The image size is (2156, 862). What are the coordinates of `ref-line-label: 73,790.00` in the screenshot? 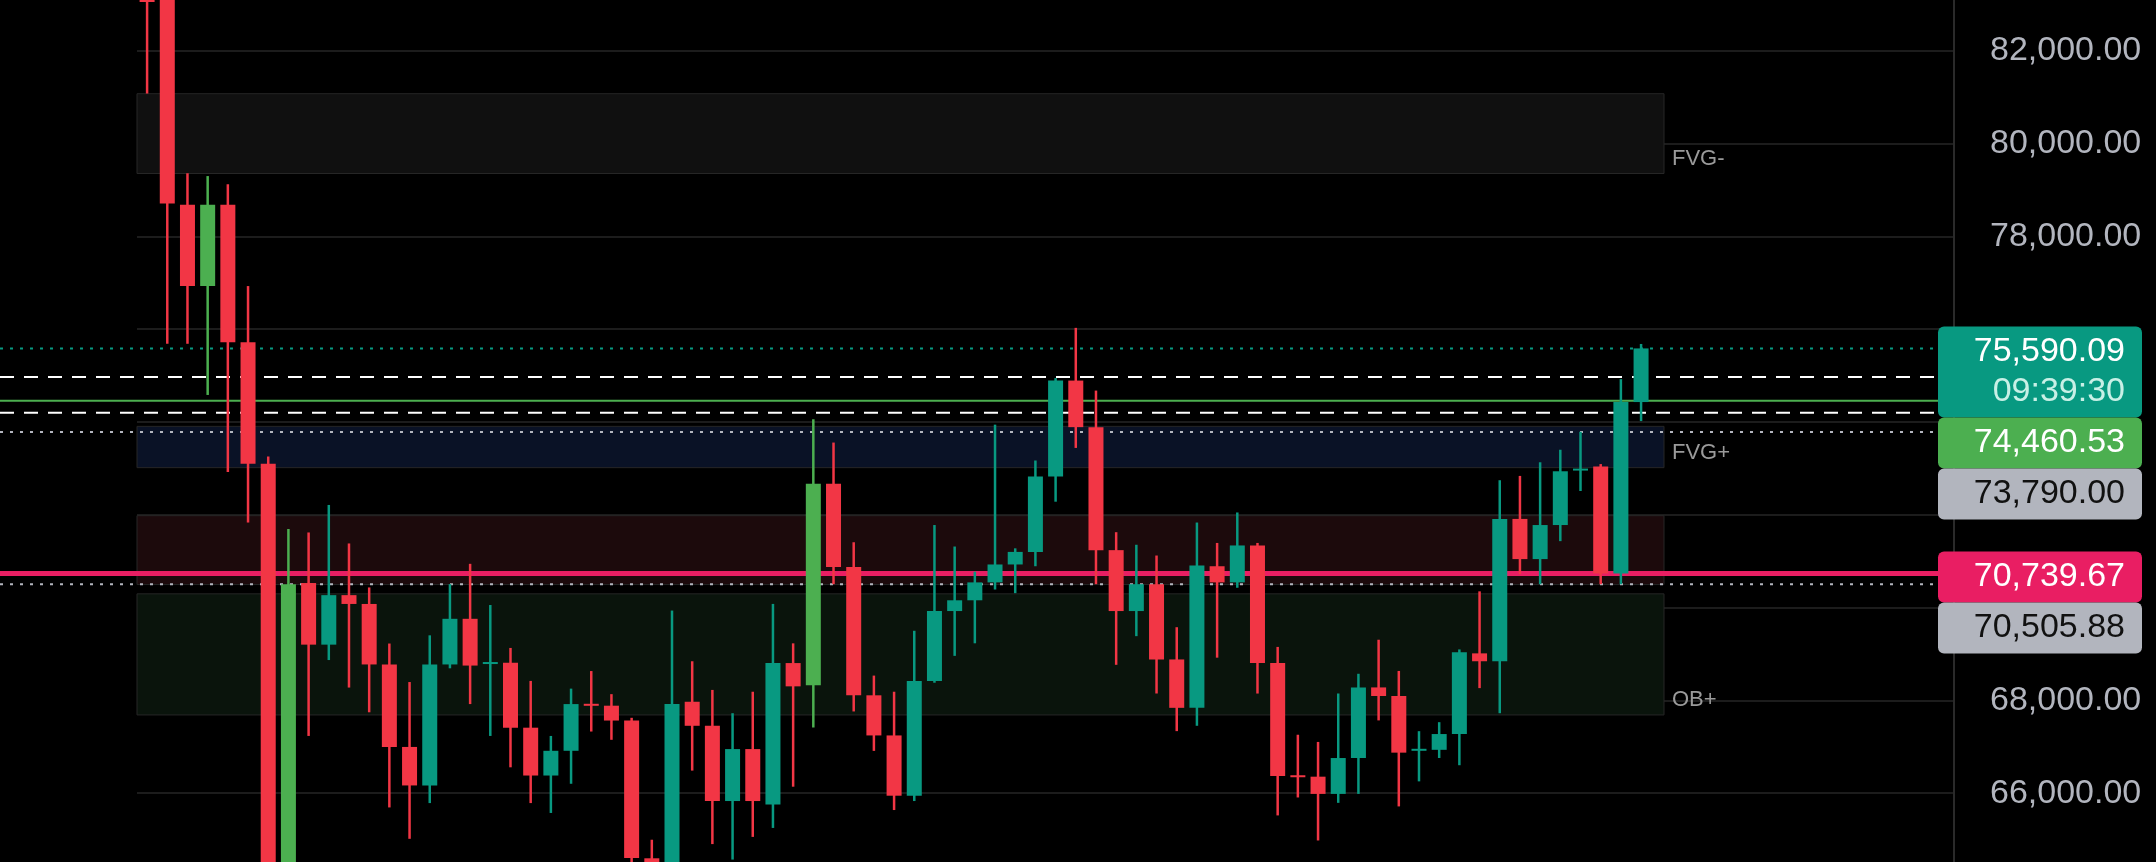 It's located at (2049, 490).